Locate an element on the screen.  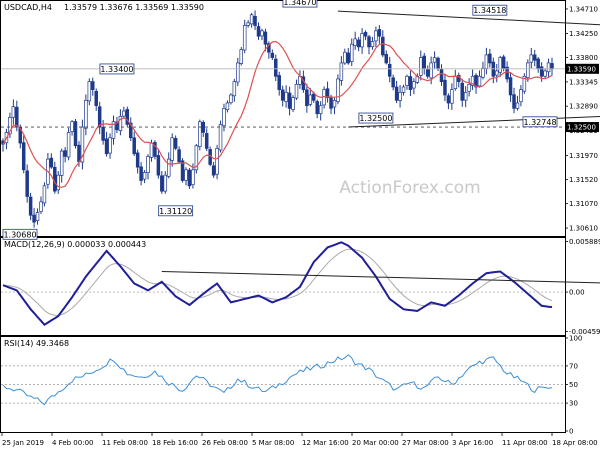
level-price-tag-label: 1.32500 is located at coordinates (581, 128).